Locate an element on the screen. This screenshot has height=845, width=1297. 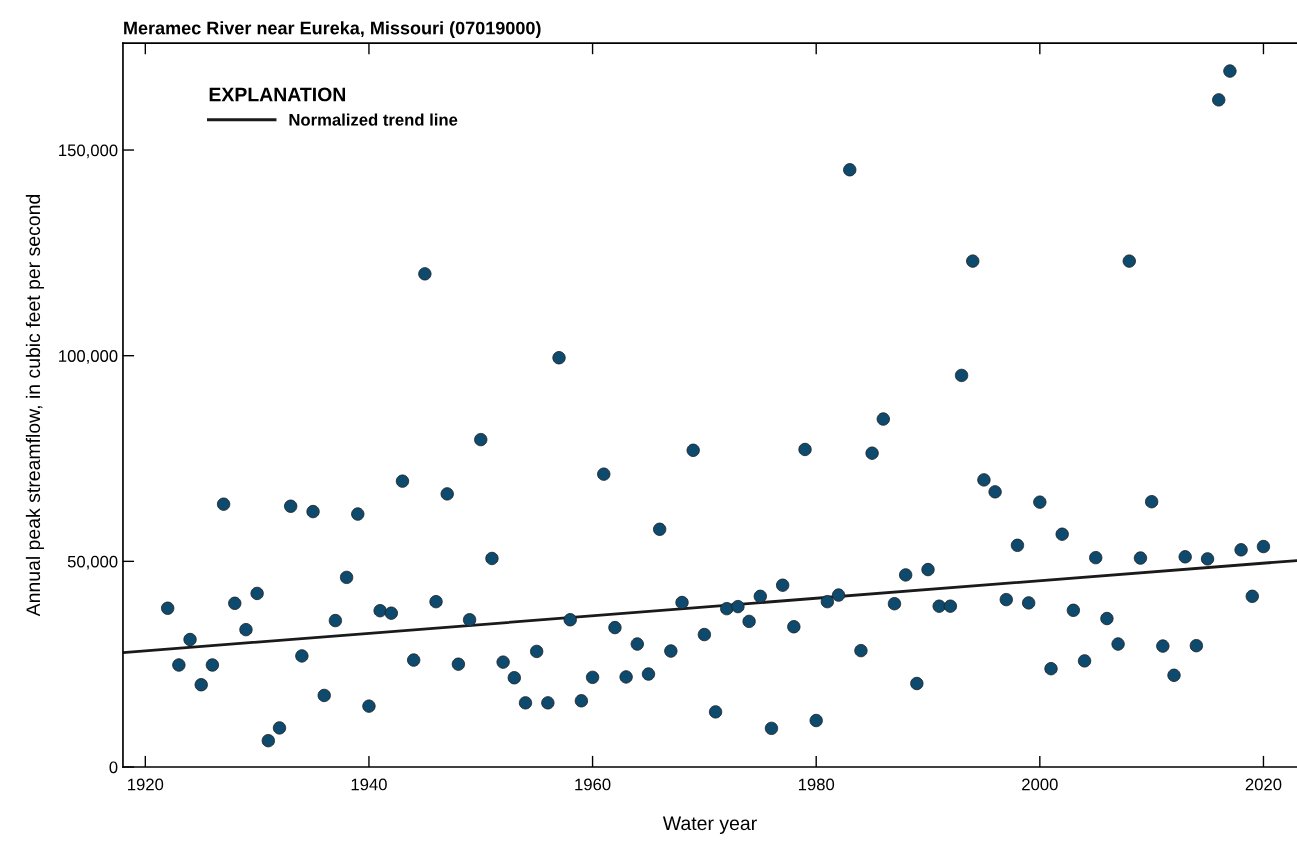
chart-title: Meramec River near Eureka, Missouri (07019000) is located at coordinates (332, 29).